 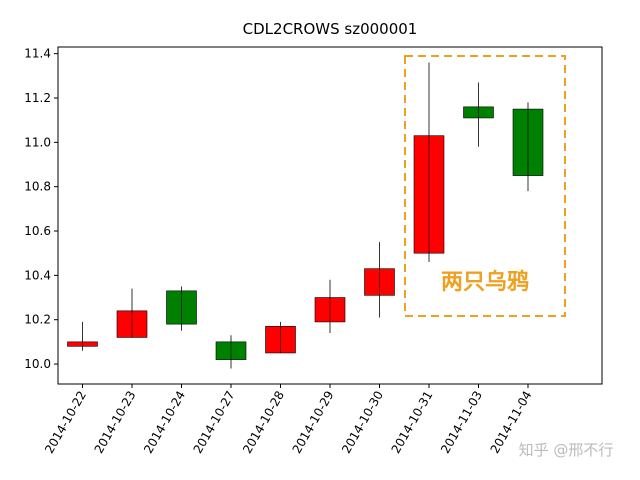 I want to click on y-tick-label: 11.0, so click(x=37, y=142).